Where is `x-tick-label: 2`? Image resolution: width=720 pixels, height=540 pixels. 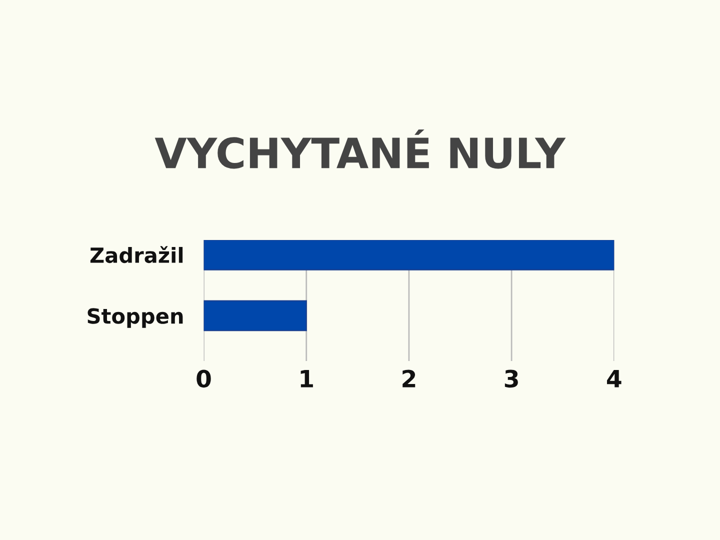
x-tick-label: 2 is located at coordinates (409, 379).